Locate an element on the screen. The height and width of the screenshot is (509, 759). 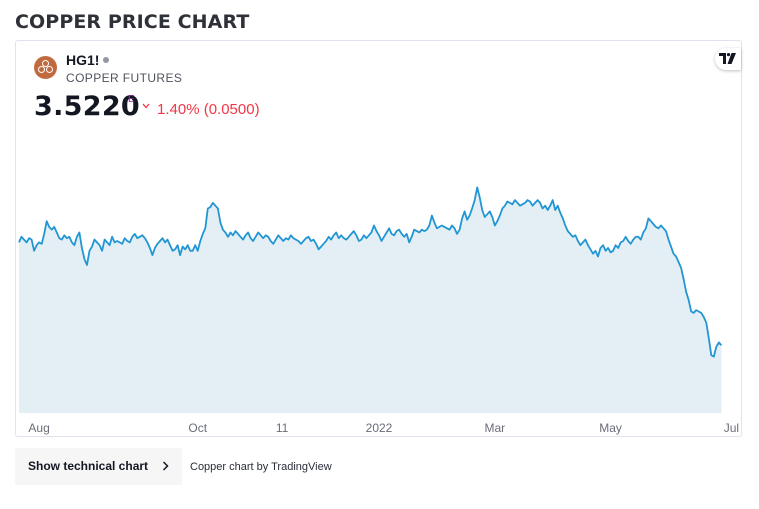
show-technical-chart-button: Show technical chart is located at coordinates (98, 466).